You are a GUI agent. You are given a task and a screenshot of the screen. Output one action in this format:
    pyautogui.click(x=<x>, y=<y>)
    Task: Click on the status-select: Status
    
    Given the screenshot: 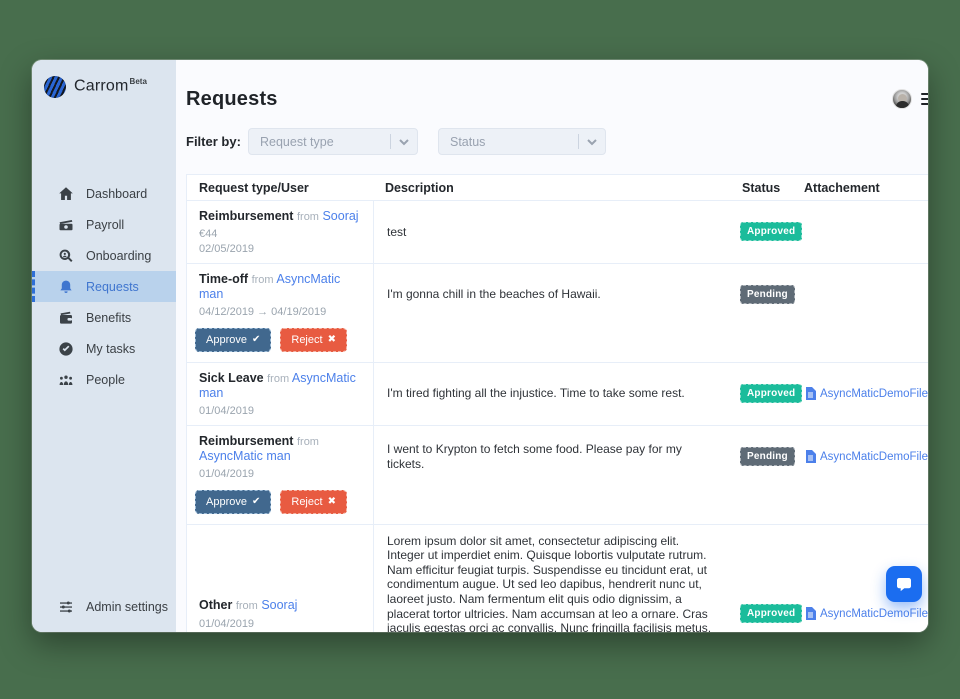 What is the action you would take?
    pyautogui.click(x=522, y=141)
    